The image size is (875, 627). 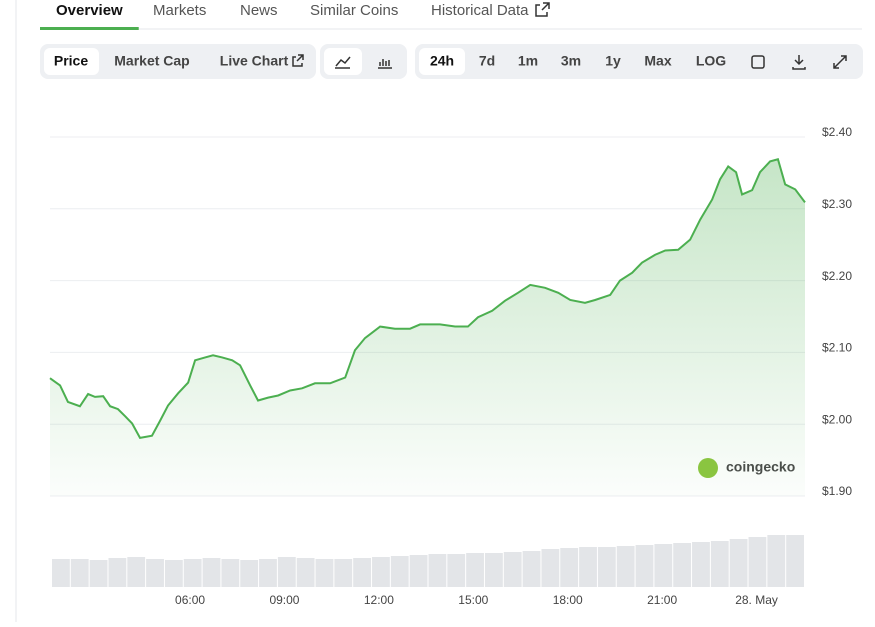 I want to click on download-icon, so click(x=799, y=62).